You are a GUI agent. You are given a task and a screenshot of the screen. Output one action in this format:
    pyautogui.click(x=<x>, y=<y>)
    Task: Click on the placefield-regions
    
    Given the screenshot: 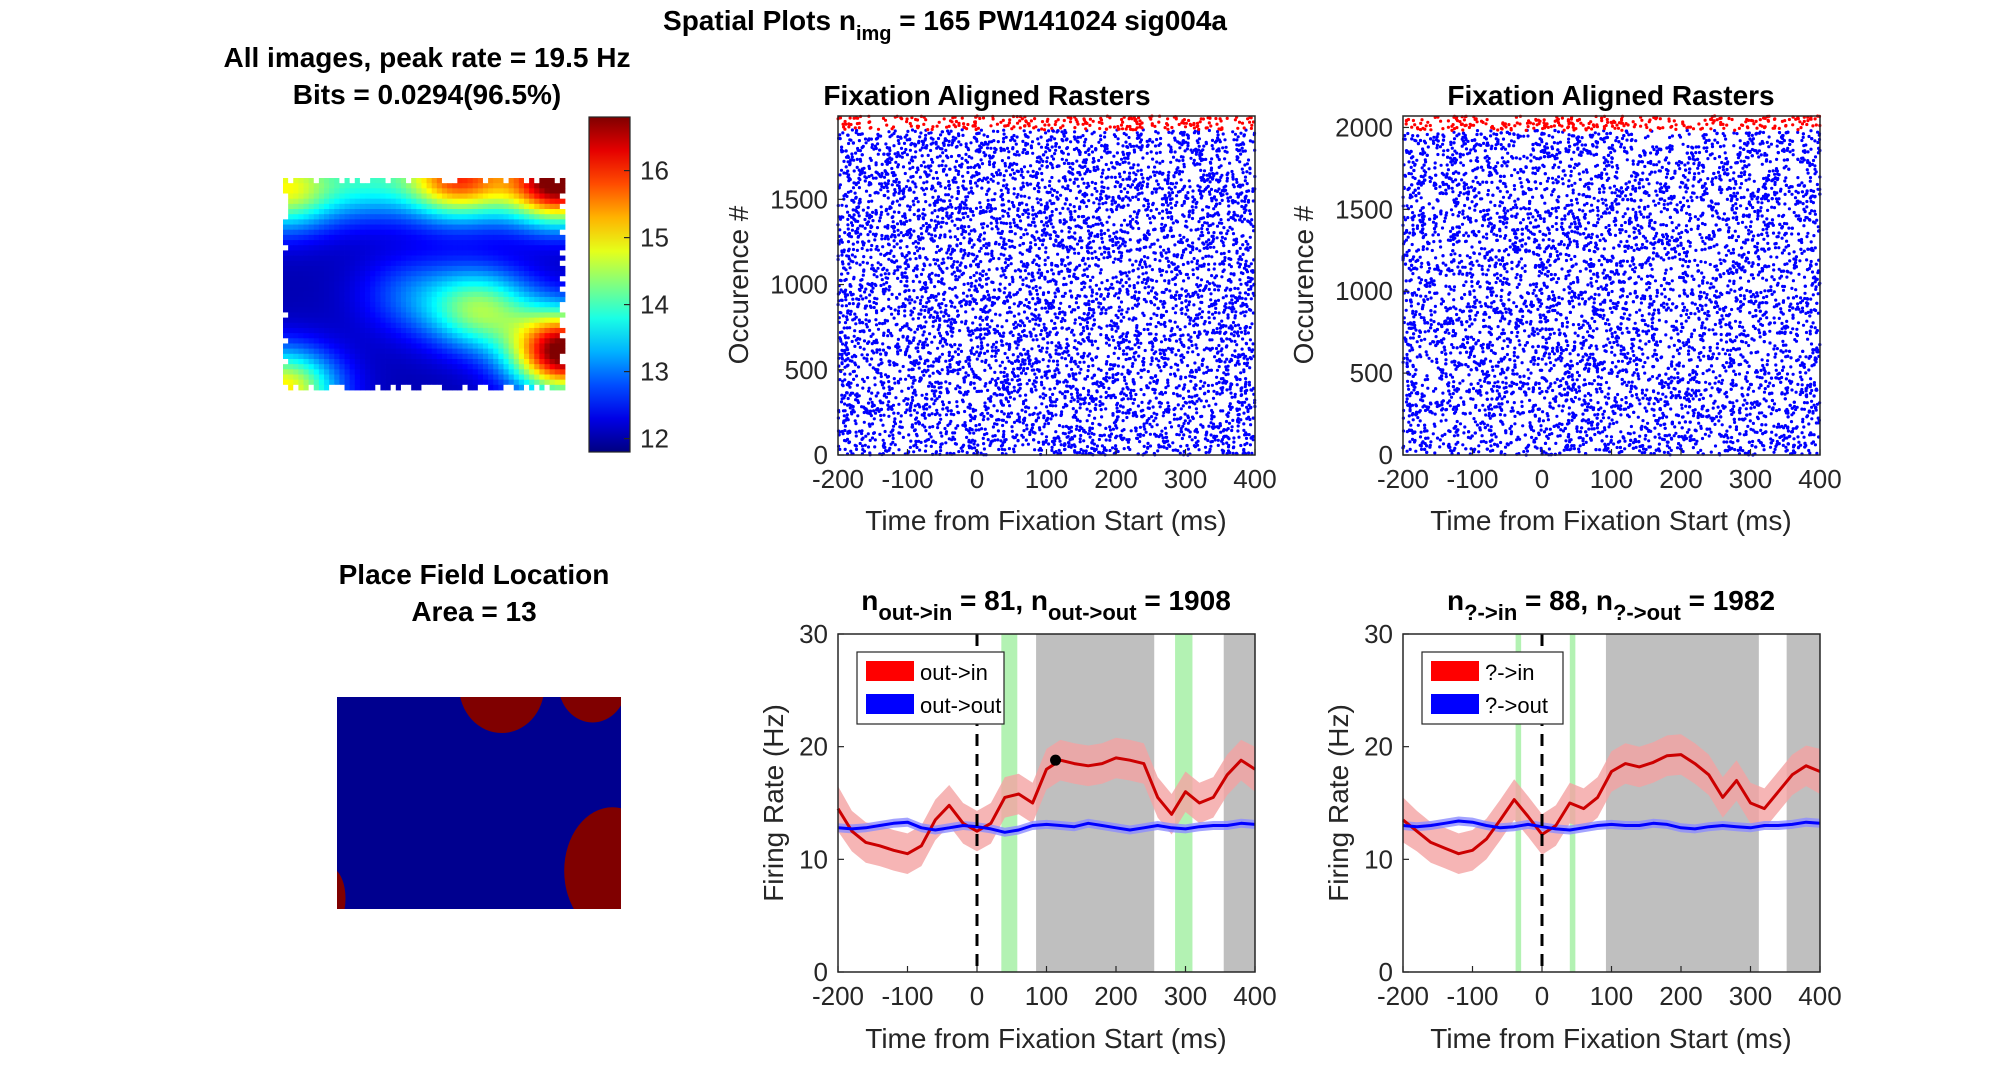 What is the action you would take?
    pyautogui.click(x=479, y=803)
    